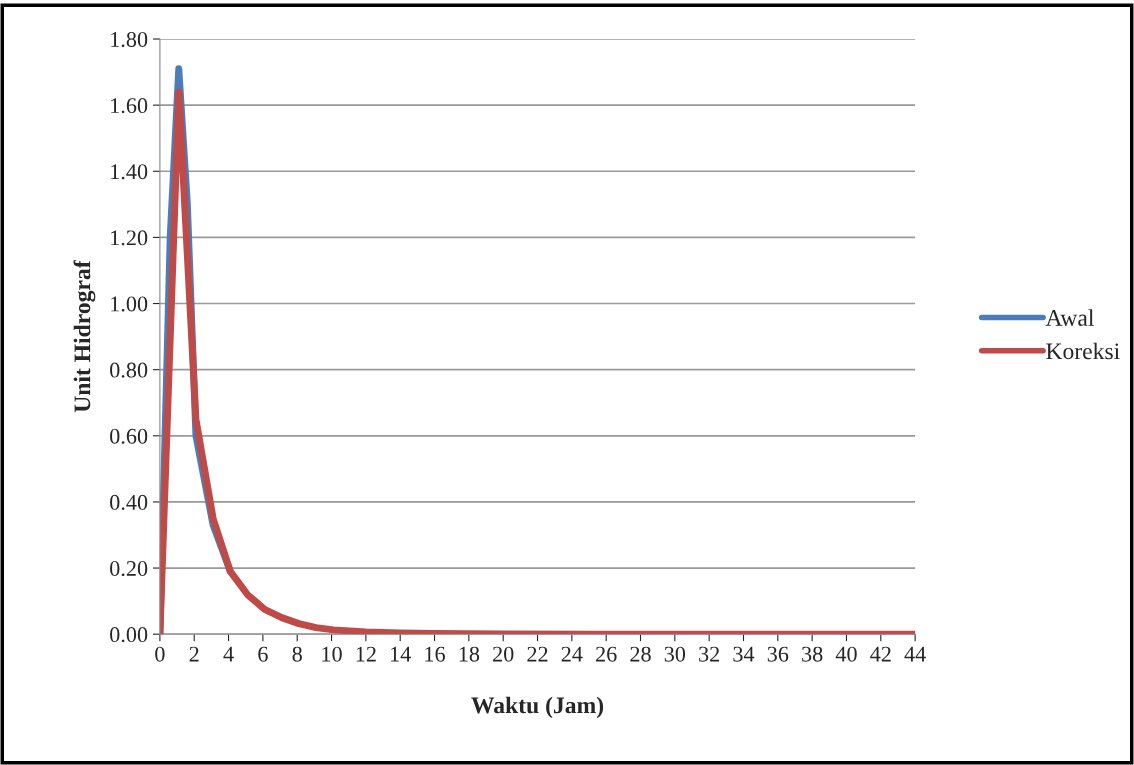 The width and height of the screenshot is (1134, 765). Describe the element at coordinates (744, 654) in the screenshot. I see `x-tick-label: 34` at that location.